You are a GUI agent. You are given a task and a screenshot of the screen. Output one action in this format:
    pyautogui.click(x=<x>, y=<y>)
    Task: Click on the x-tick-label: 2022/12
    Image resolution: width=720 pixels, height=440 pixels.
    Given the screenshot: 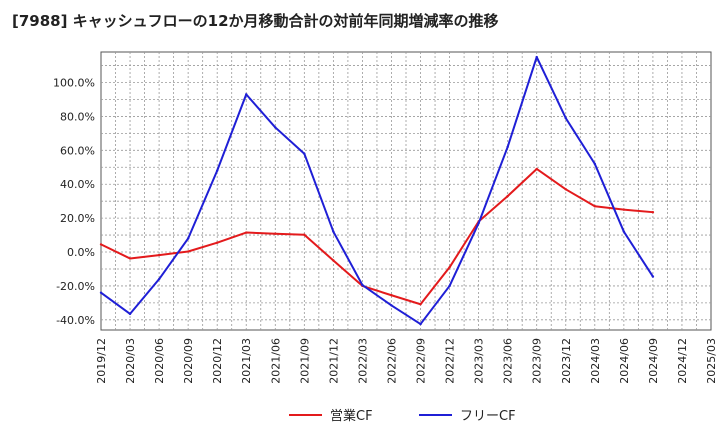 What is the action you would take?
    pyautogui.click(x=450, y=361)
    